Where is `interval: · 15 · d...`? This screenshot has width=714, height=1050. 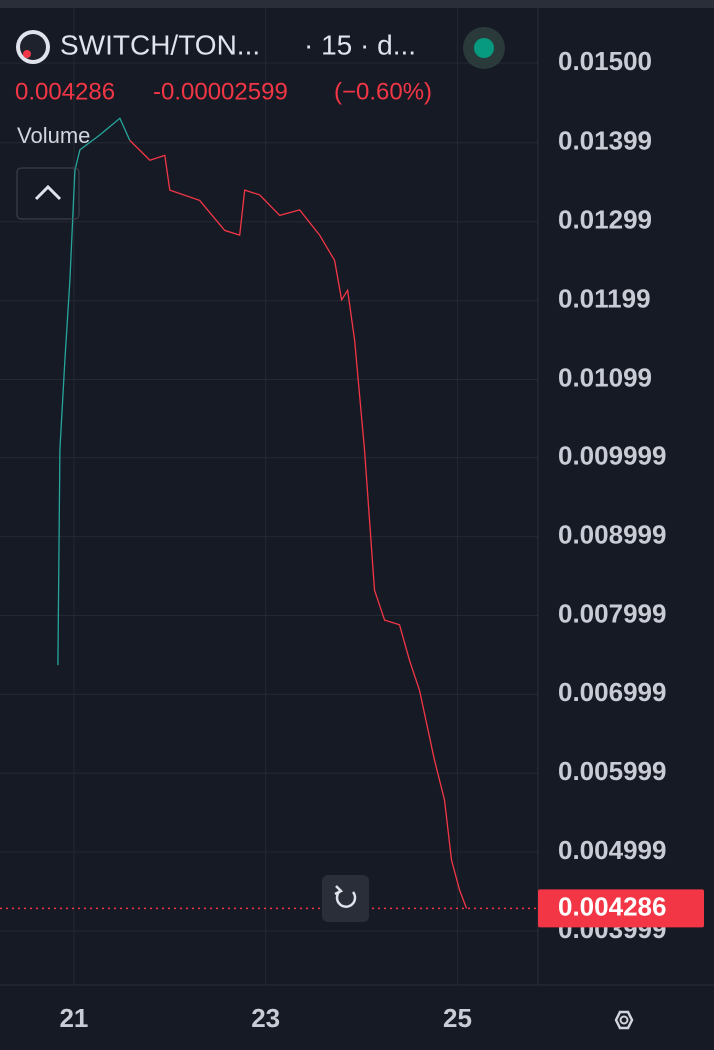
interval: · 15 · d... is located at coordinates (360, 44).